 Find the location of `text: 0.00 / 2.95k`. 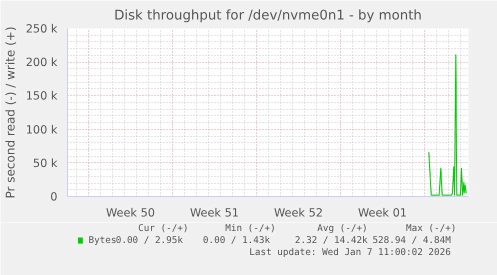

text: 0.00 / 2.95k is located at coordinates (150, 240).